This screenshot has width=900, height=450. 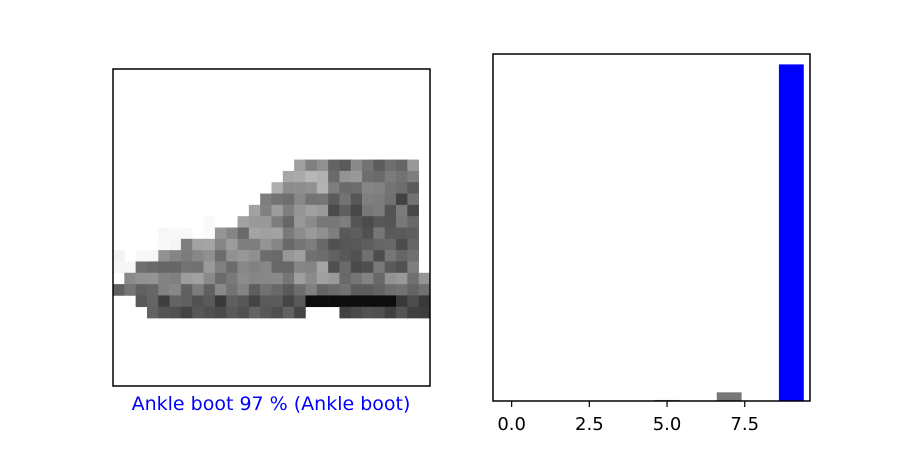 What do you see at coordinates (511, 424) in the screenshot?
I see `x-tick-label: 0.0` at bounding box center [511, 424].